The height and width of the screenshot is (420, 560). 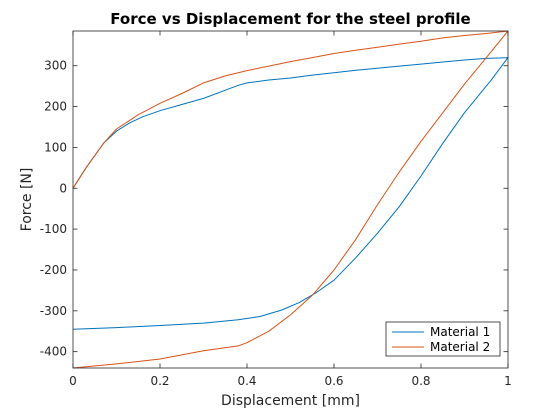 What do you see at coordinates (53, 311) in the screenshot?
I see `y-tick-label: -300` at bounding box center [53, 311].